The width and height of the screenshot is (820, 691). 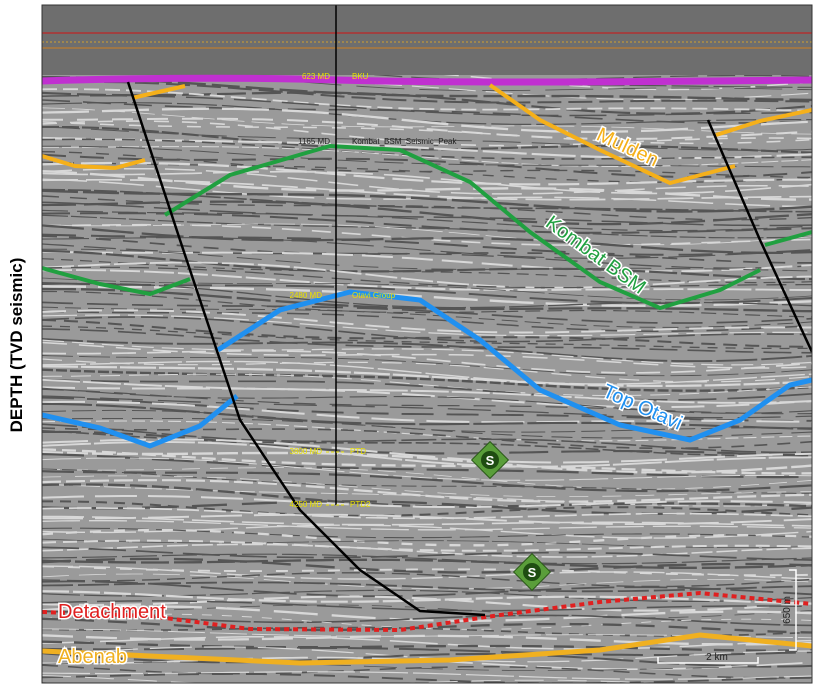 I want to click on horizon-label: Detachment, so click(x=112, y=612).